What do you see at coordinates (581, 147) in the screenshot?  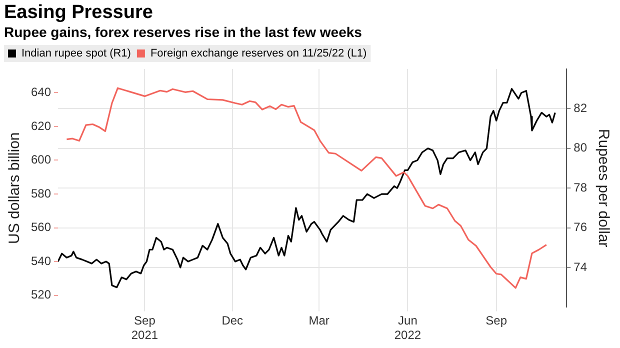 I see `y2-tick-label: 80` at bounding box center [581, 147].